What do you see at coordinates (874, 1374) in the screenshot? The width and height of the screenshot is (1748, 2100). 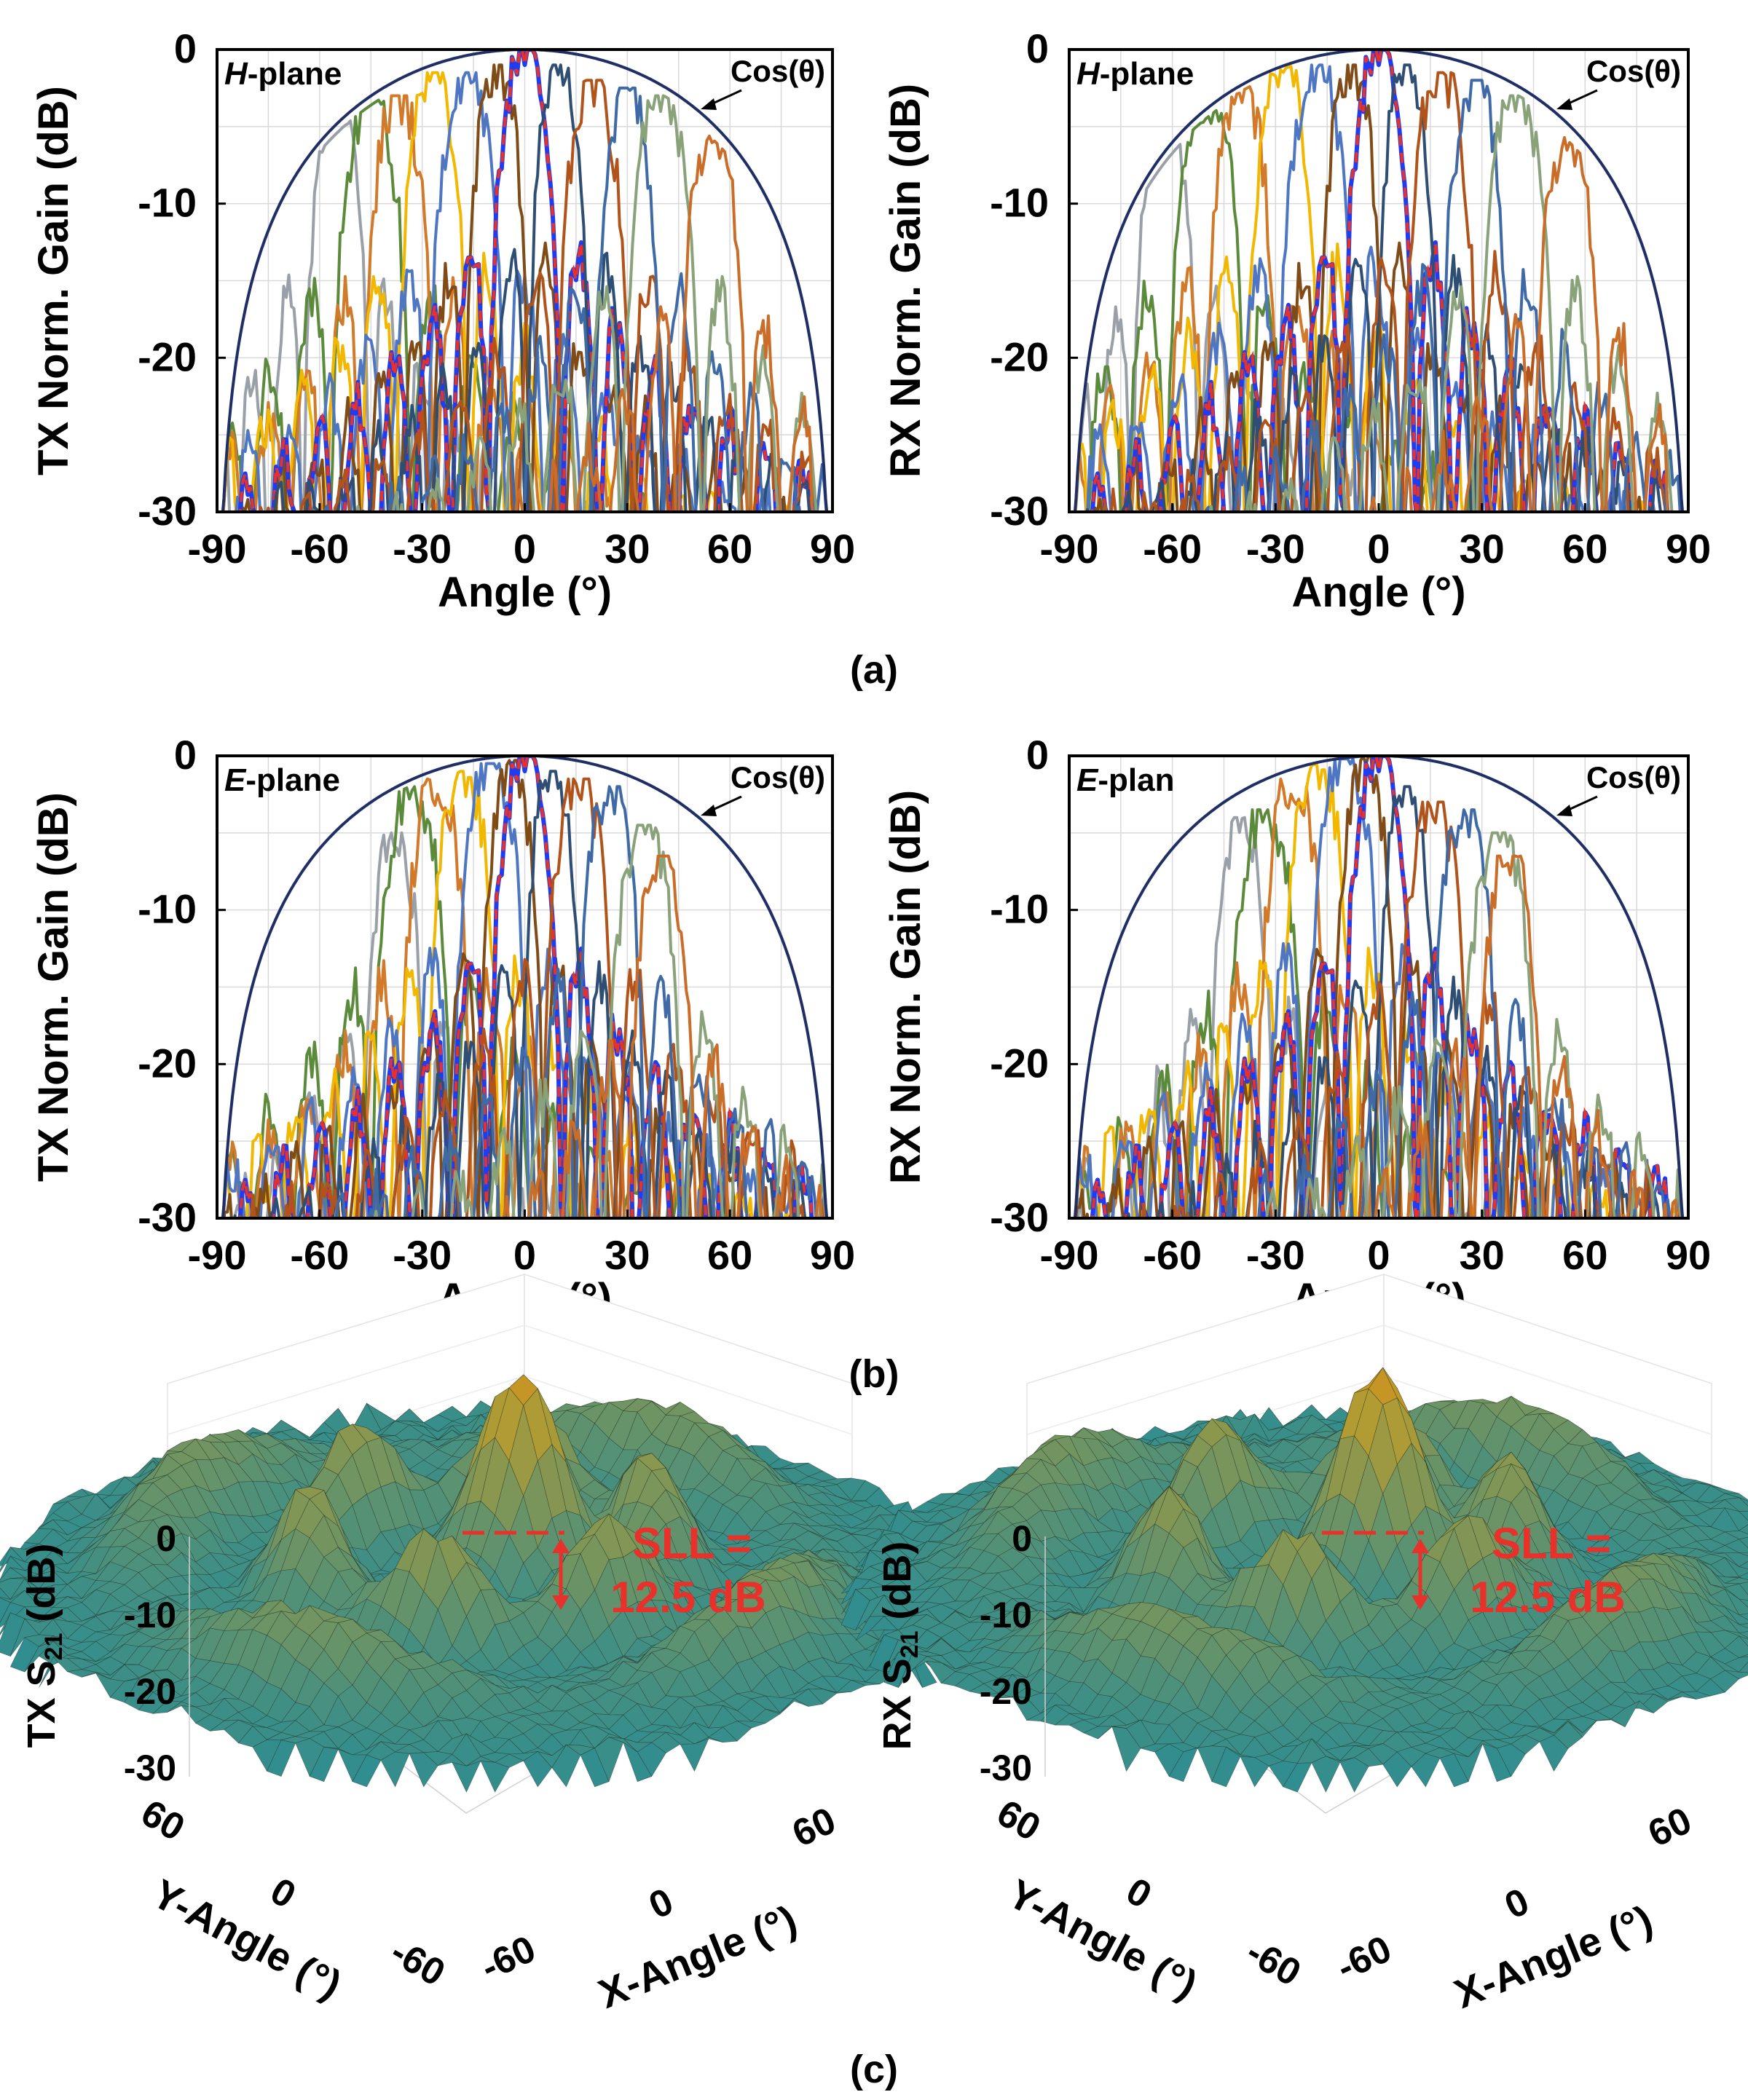 I see `panel-label-b: (b)` at bounding box center [874, 1374].